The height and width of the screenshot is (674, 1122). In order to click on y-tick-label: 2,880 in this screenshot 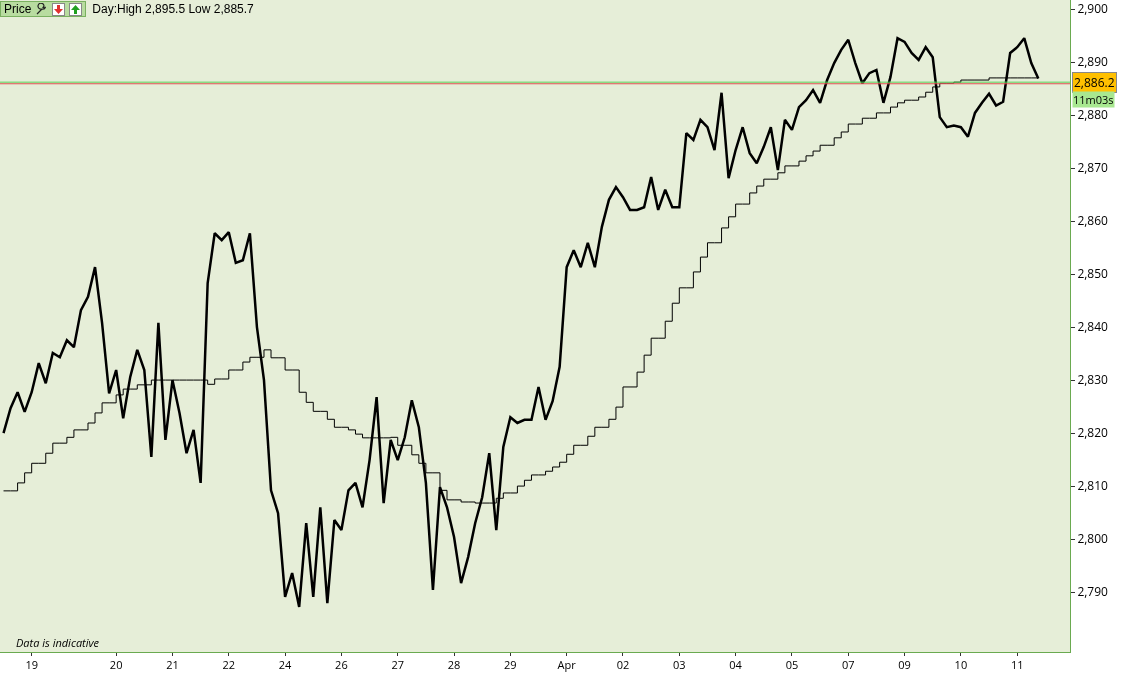, I will do `click(1093, 115)`.